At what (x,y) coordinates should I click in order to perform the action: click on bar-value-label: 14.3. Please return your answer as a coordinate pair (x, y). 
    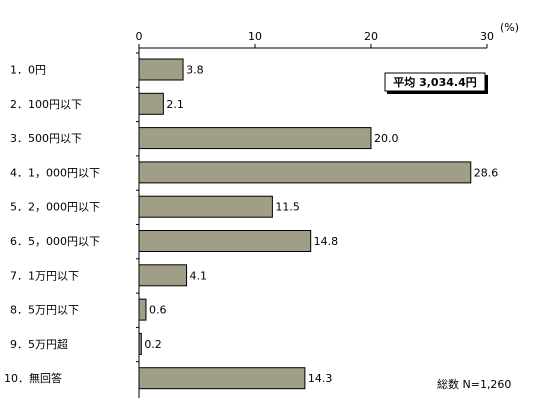
    Looking at the image, I should click on (320, 378).